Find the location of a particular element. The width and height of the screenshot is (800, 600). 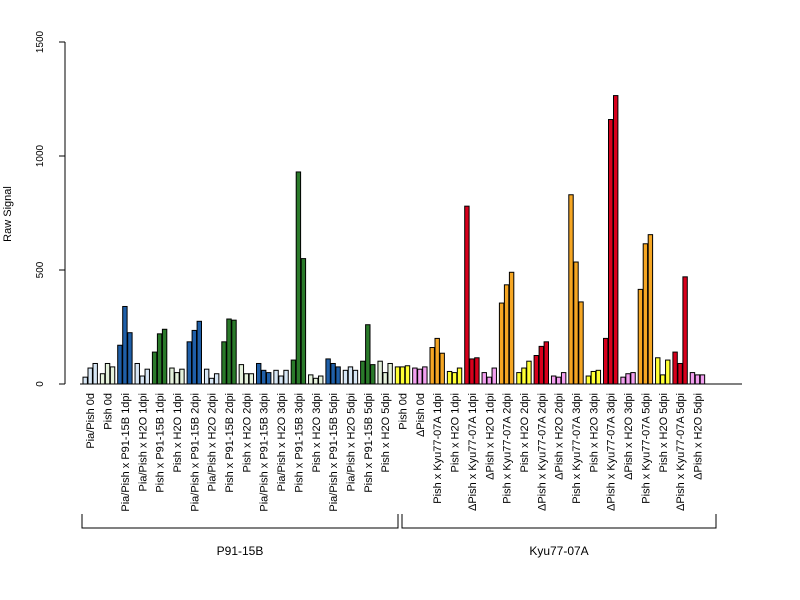

category-label: Pia/Pish x H2O 2dpi is located at coordinates (213, 442).